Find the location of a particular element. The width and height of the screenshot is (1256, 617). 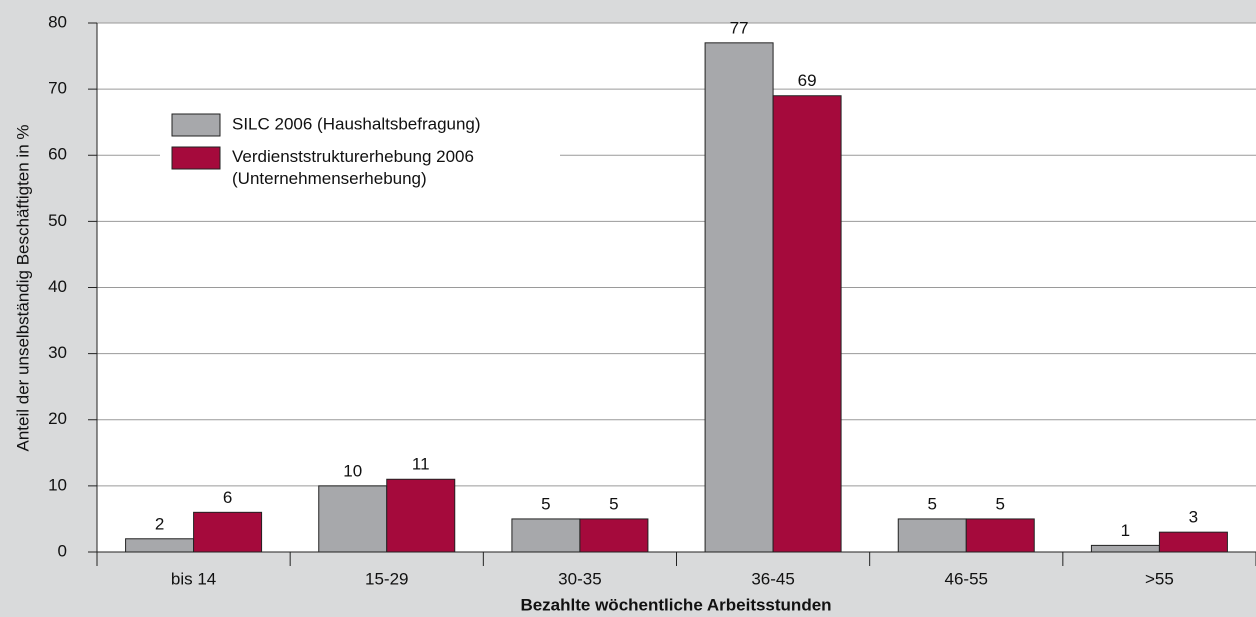

x-tick-label: 15-29 is located at coordinates (386, 578).